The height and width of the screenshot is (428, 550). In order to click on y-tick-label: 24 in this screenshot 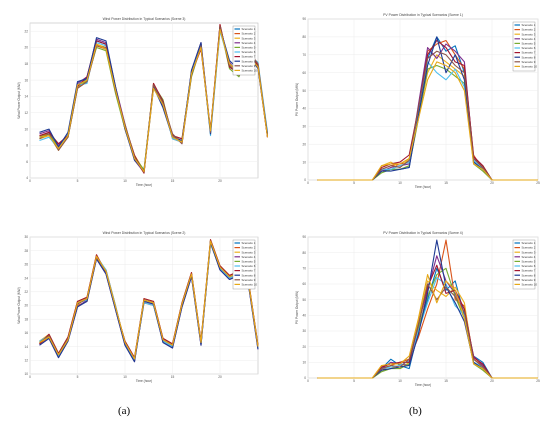, I will do `click(26, 278)`.